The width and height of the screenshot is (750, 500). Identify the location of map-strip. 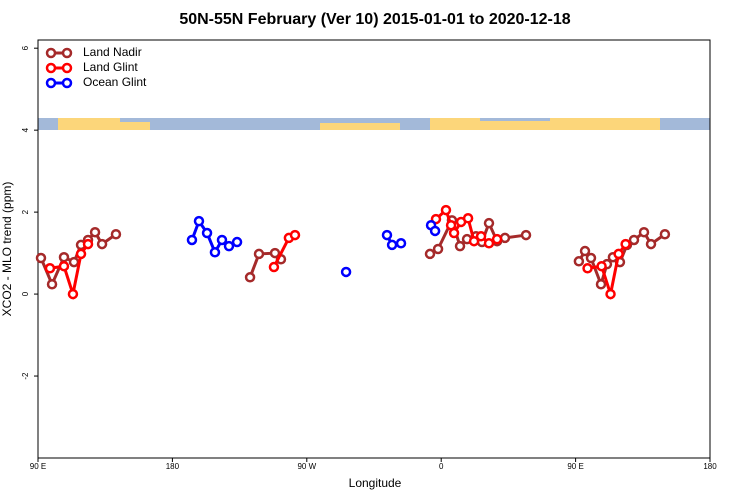
(374, 124).